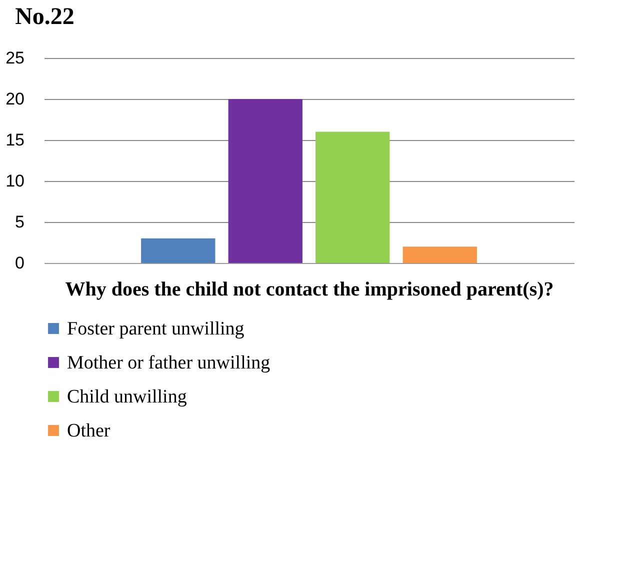 The height and width of the screenshot is (586, 622). Describe the element at coordinates (15, 140) in the screenshot. I see `y-tick-label: 15` at that location.